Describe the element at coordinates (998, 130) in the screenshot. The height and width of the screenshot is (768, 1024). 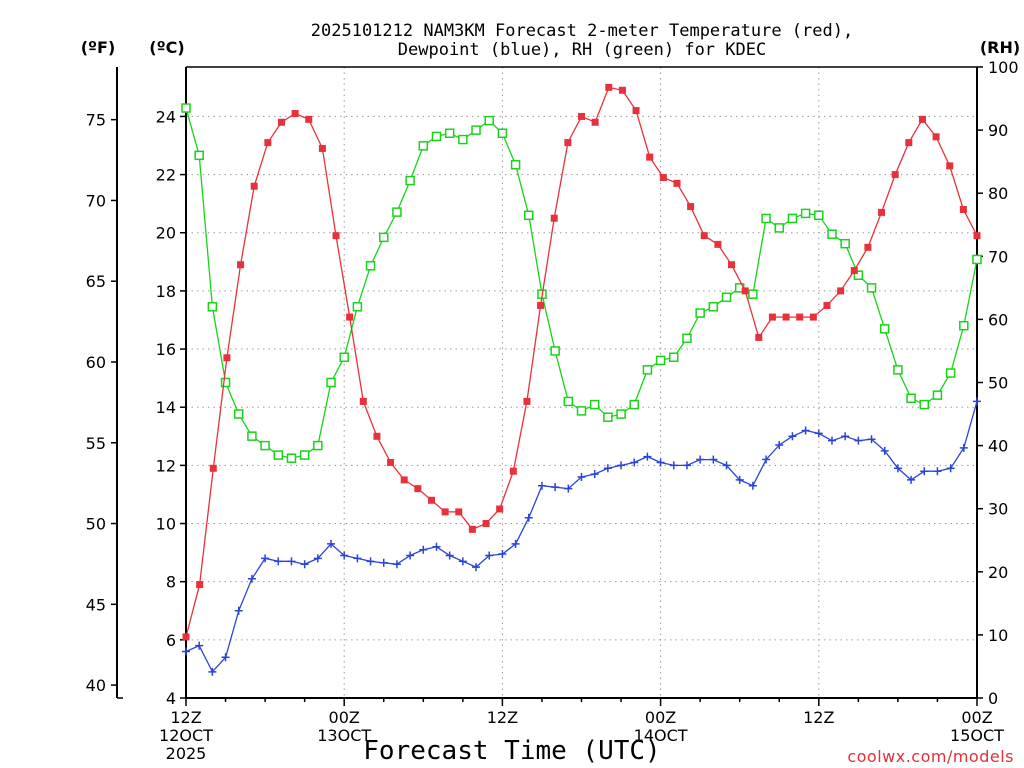
I see `rh-tick-label: 90` at that location.